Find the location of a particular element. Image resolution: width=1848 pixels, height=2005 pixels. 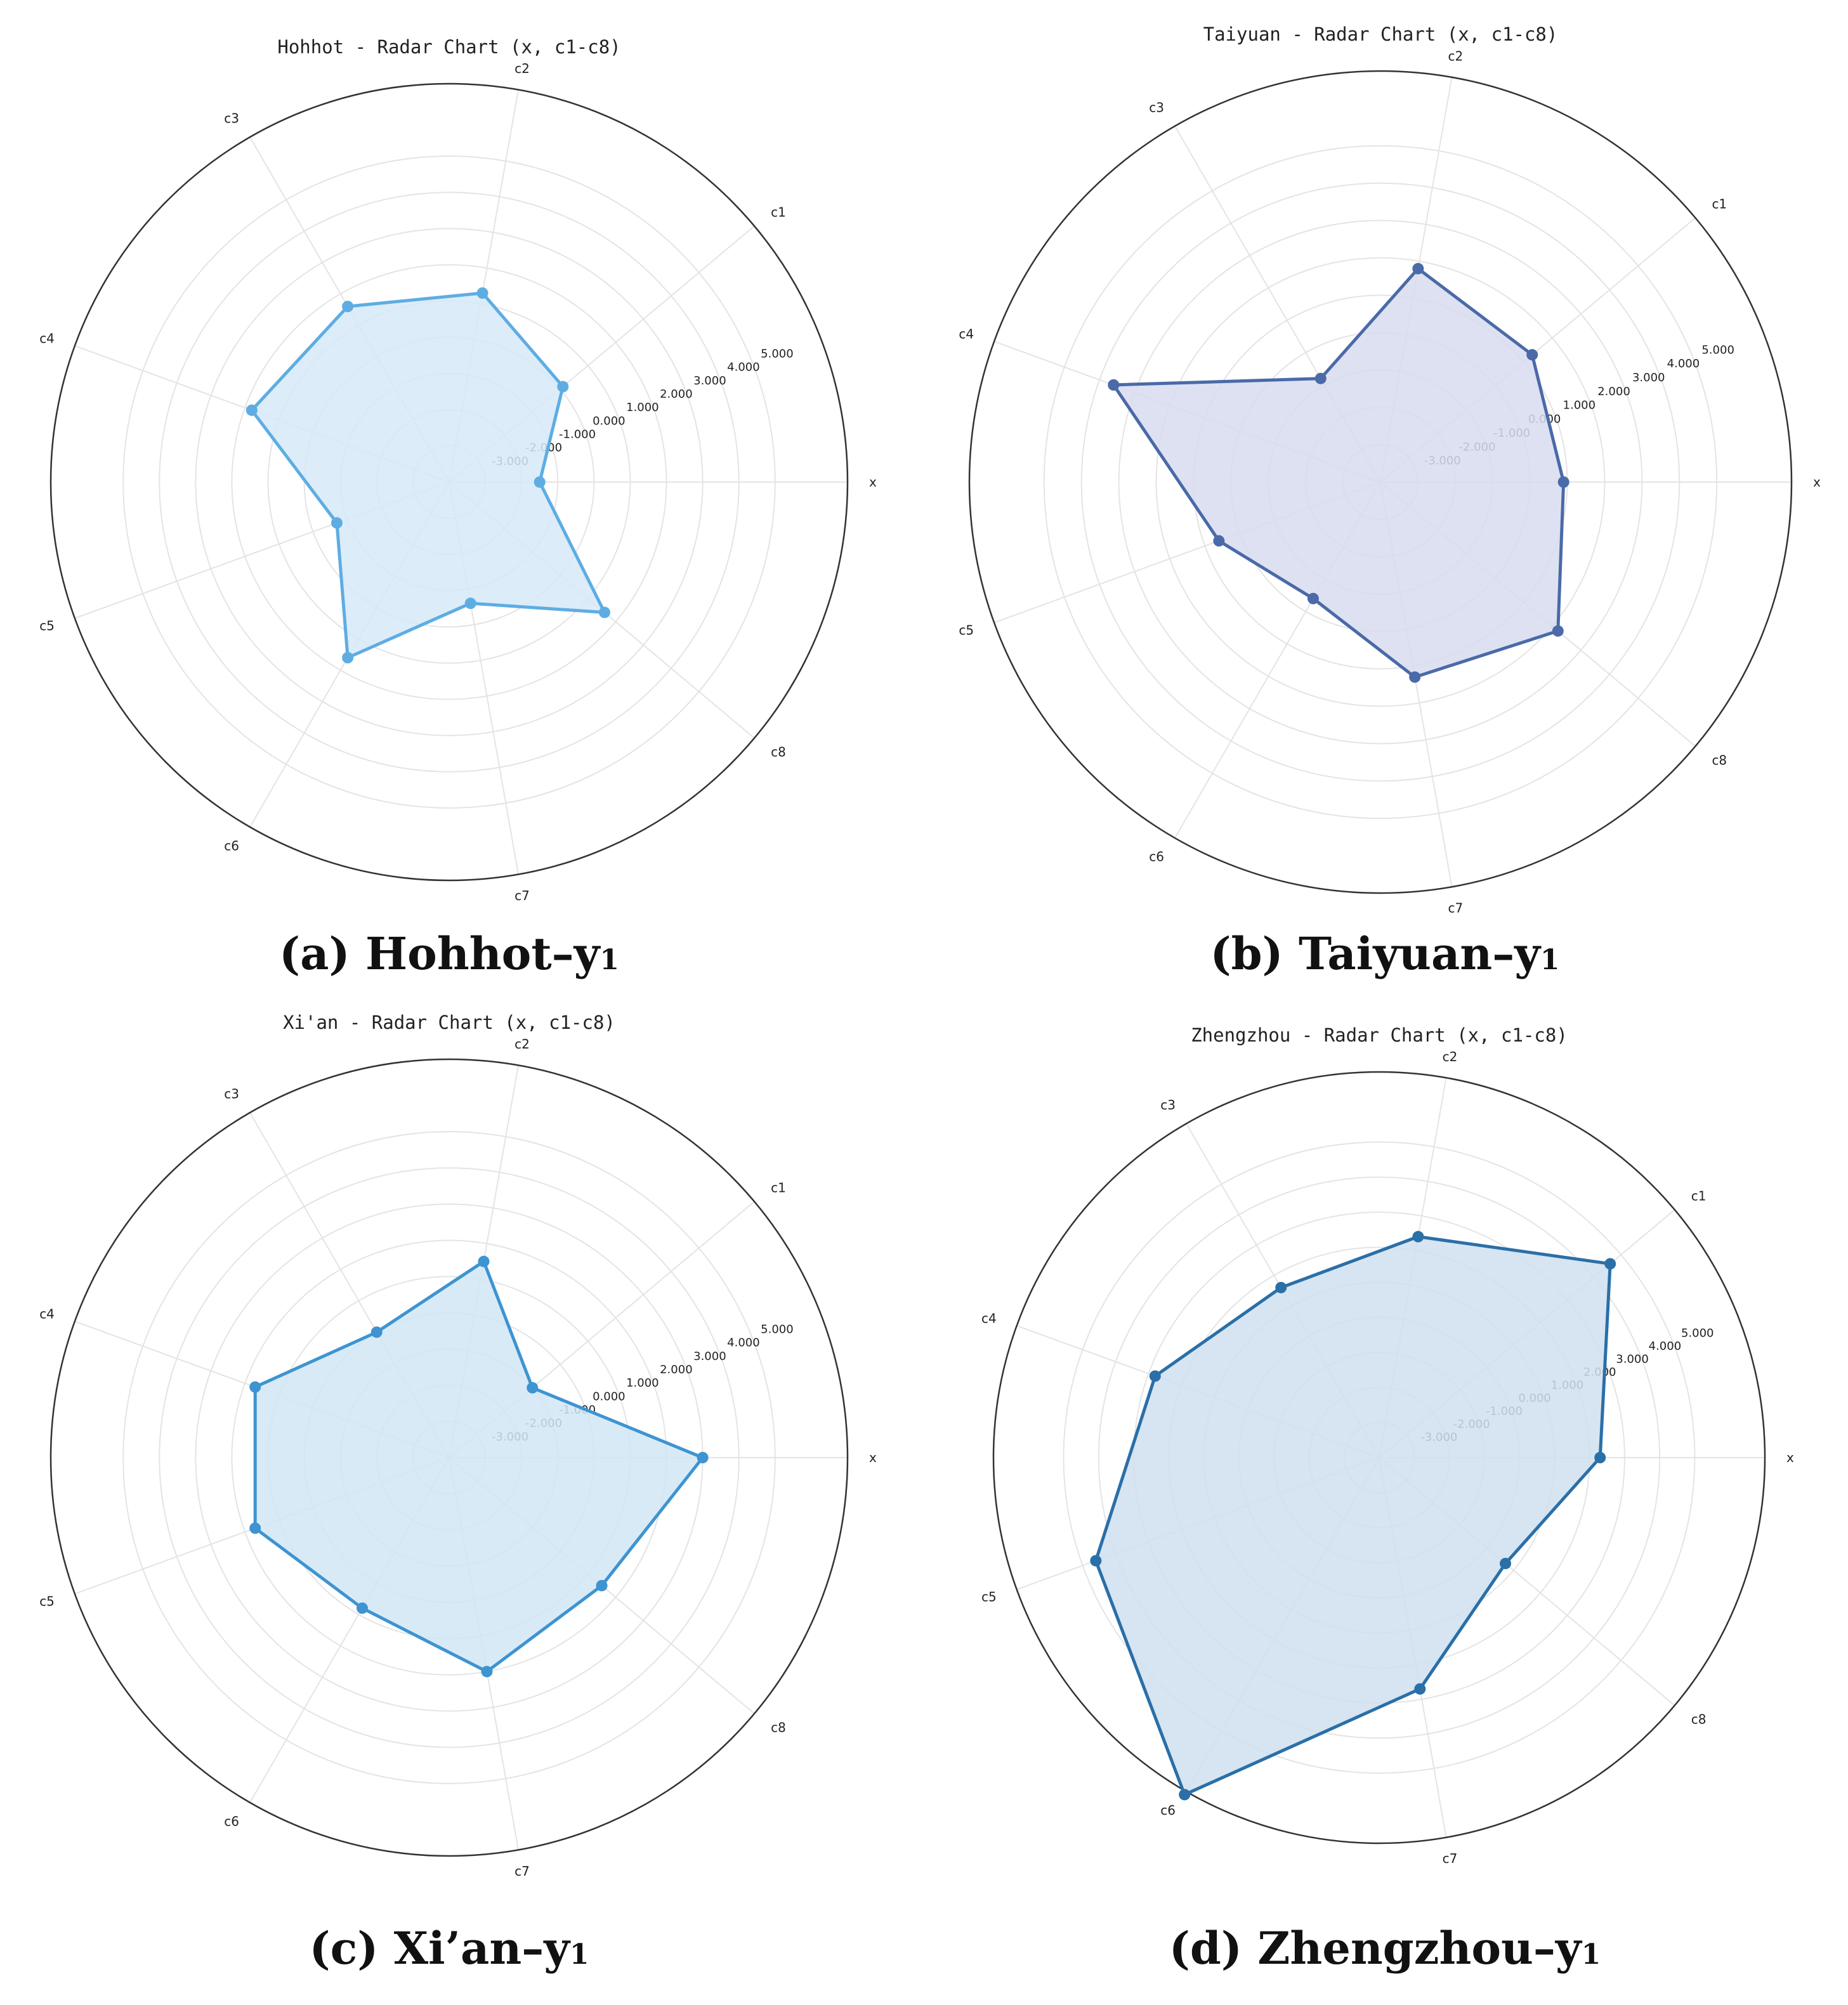

axis-label-c6: c6 is located at coordinates (231, 1821).